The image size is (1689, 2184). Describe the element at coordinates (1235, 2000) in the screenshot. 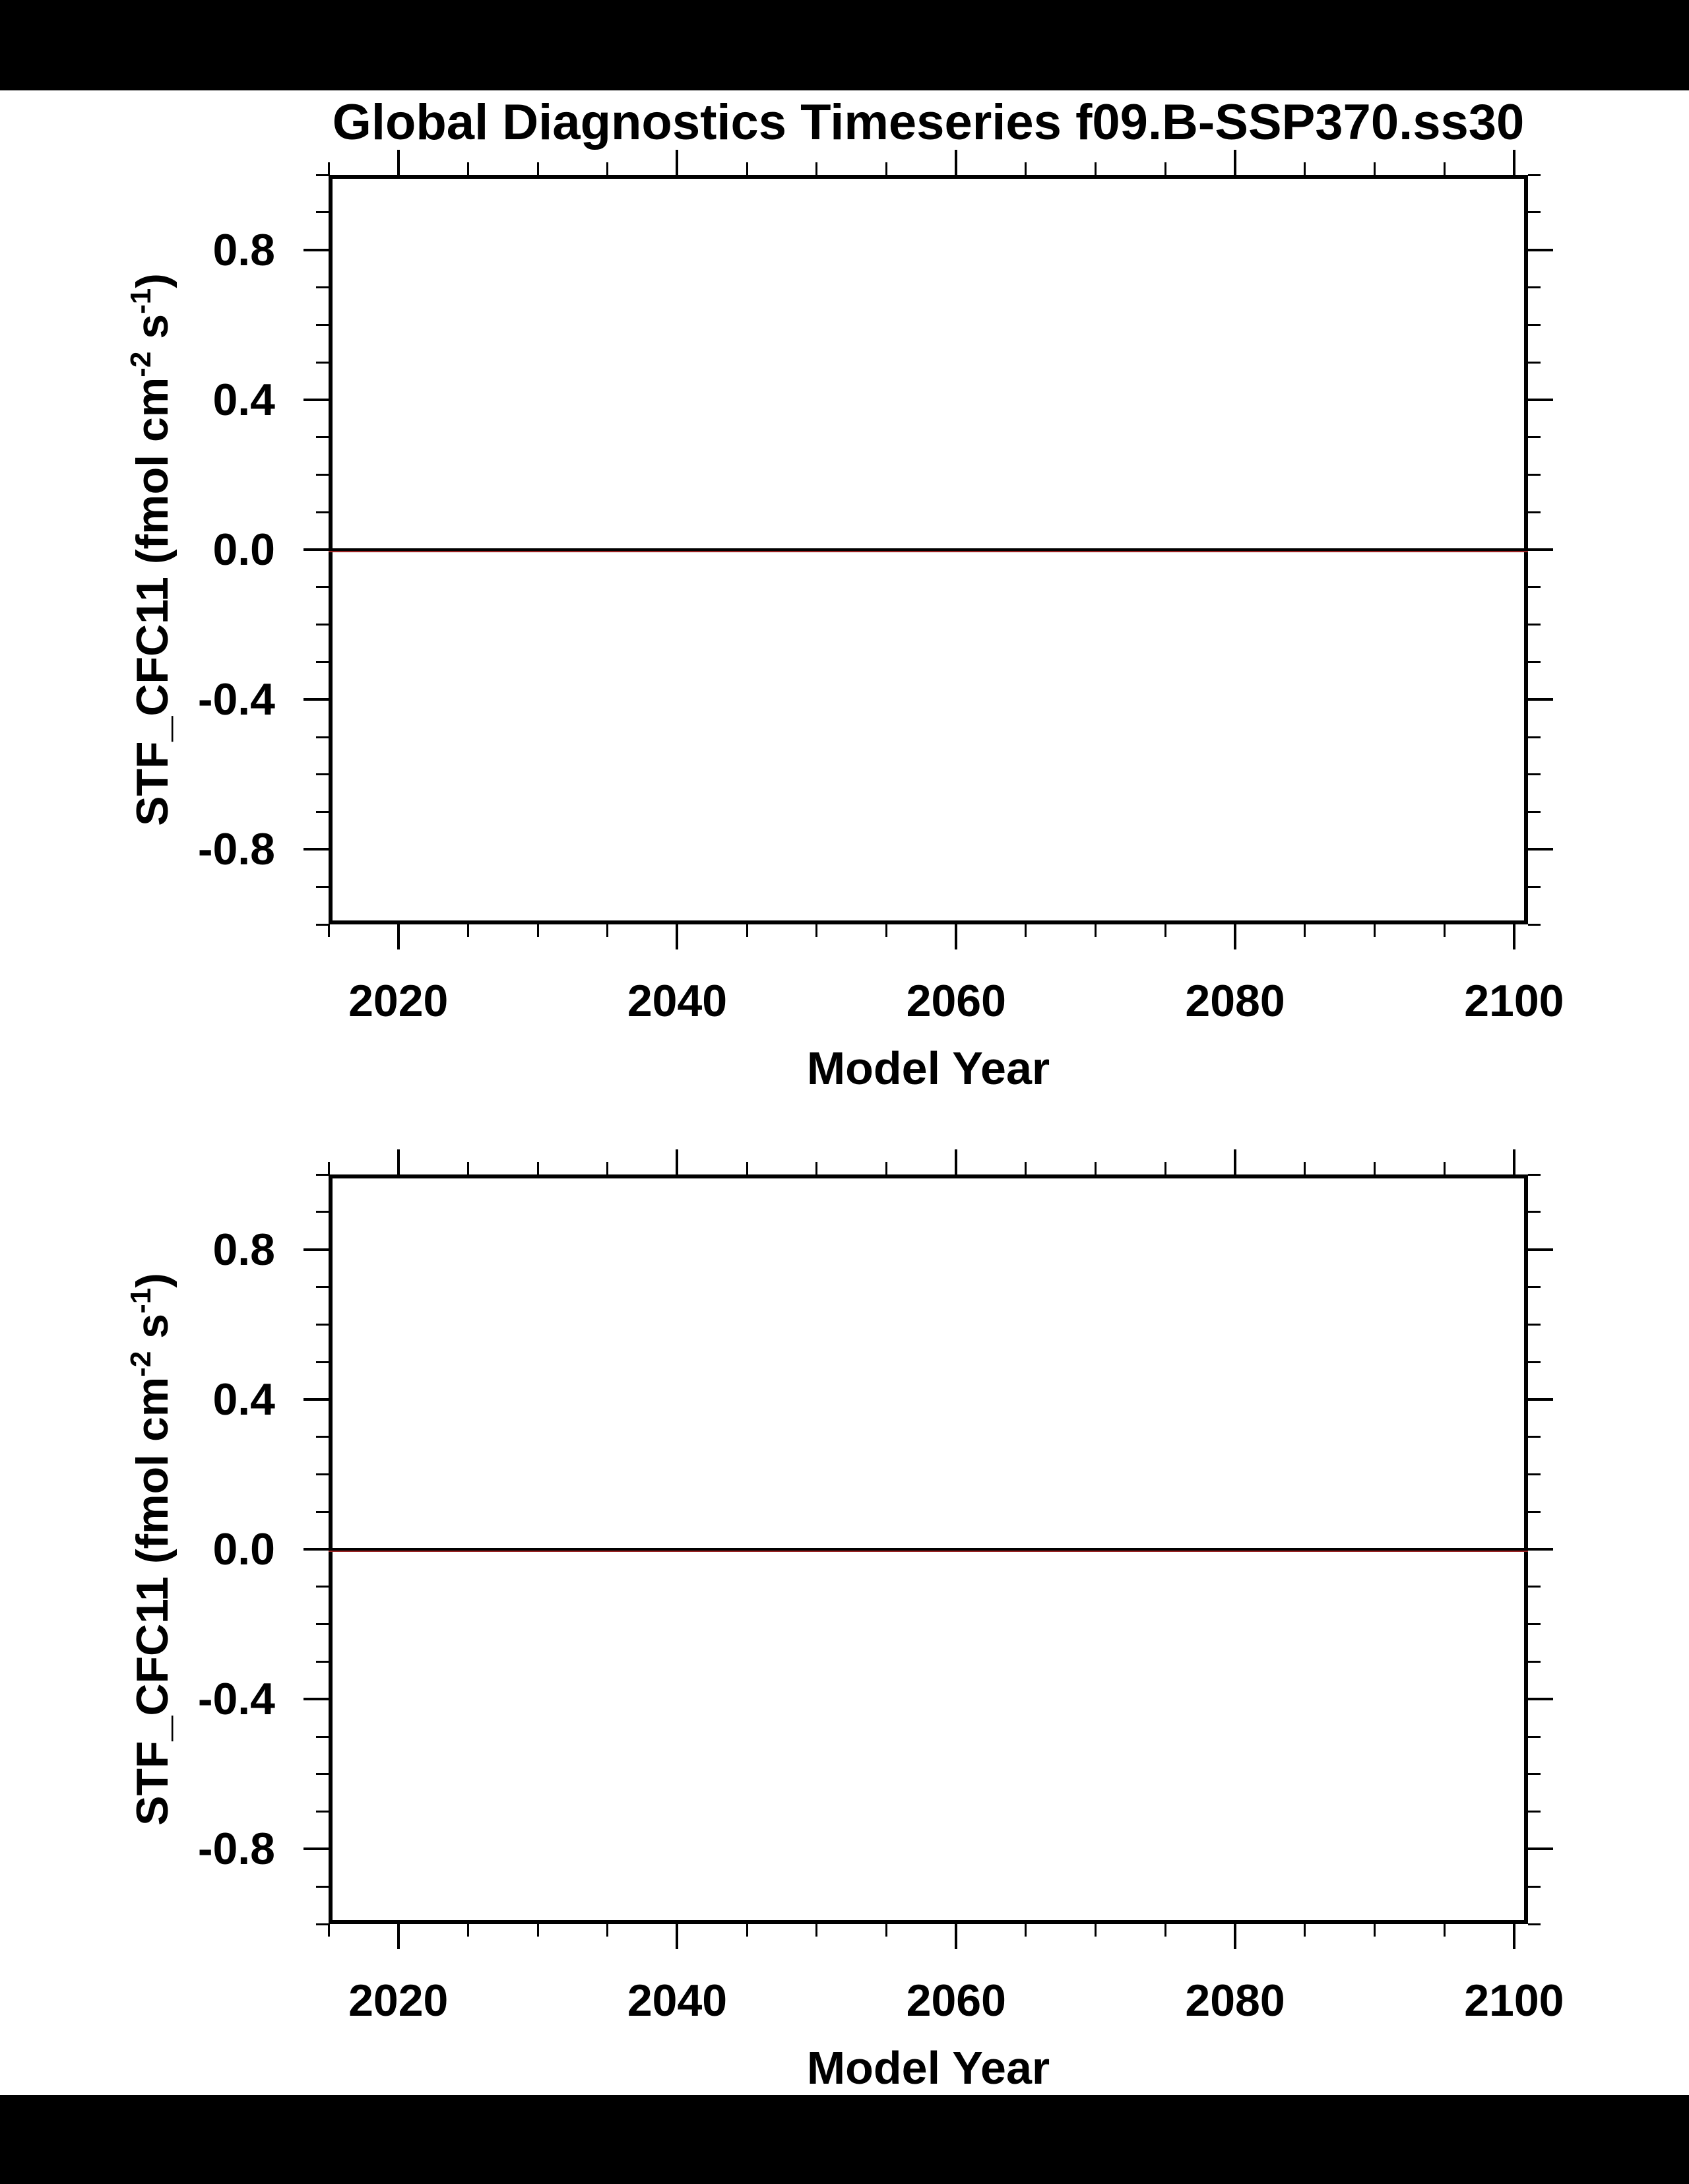

I see `x-tick-label: 2080` at that location.